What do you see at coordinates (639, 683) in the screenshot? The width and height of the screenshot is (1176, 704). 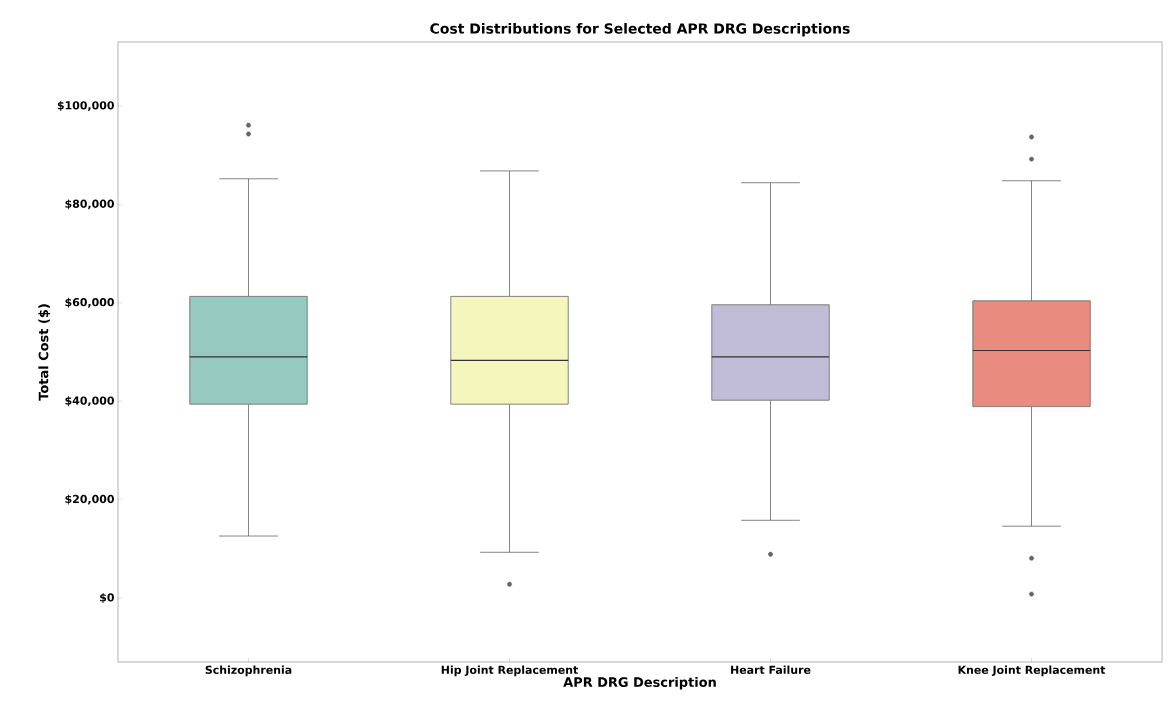 I see `x-axis-title: APR DRG Description` at bounding box center [639, 683].